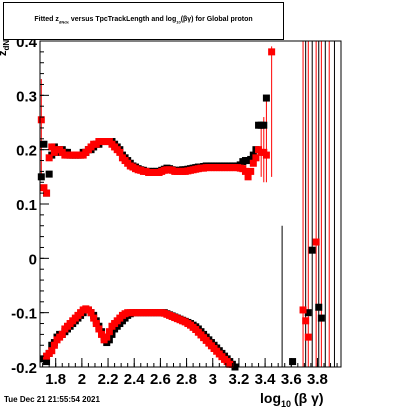 Image resolution: width=400 pixels, height=409 pixels. Describe the element at coordinates (26, 151) in the screenshot. I see `y-tick-label: 0.2` at that location.